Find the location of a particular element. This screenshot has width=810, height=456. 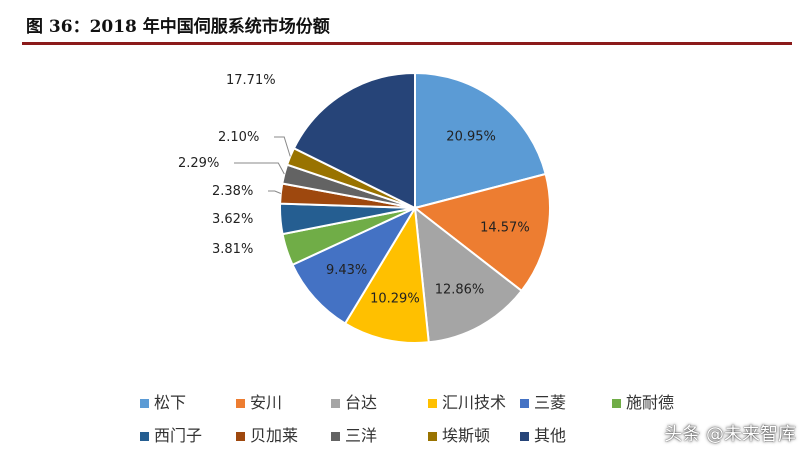

slice-label-8: 2.38% is located at coordinates (232, 191).